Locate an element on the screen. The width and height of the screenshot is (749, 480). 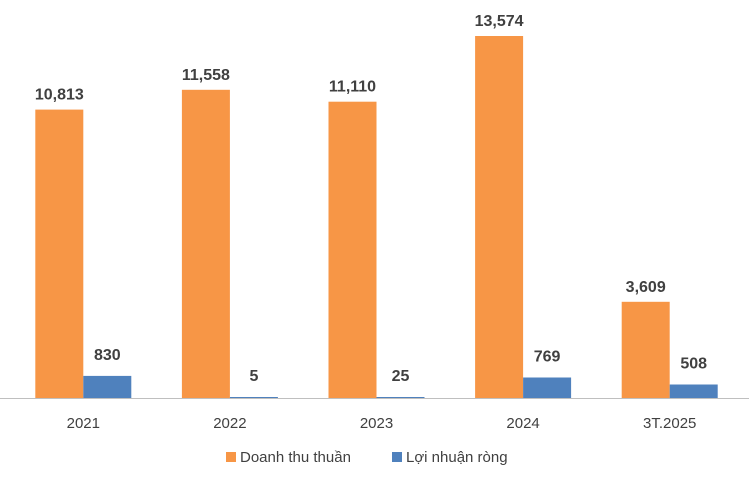
bar-loi-nhuan-3t-2025 is located at coordinates (693, 391).